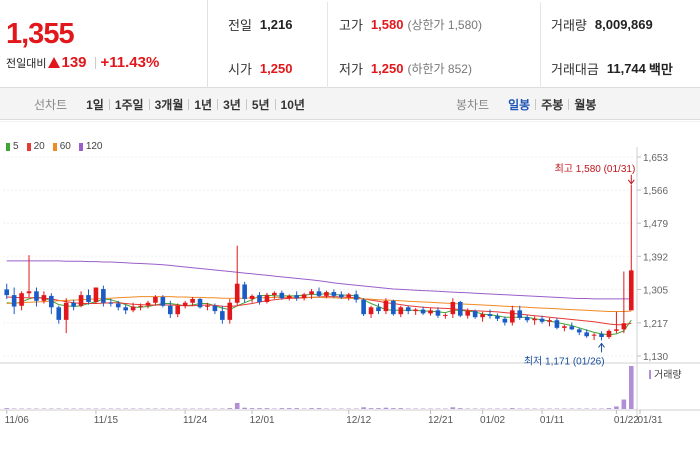 The height and width of the screenshot is (450, 700). I want to click on candle-daily-button: 일봉, so click(519, 104).